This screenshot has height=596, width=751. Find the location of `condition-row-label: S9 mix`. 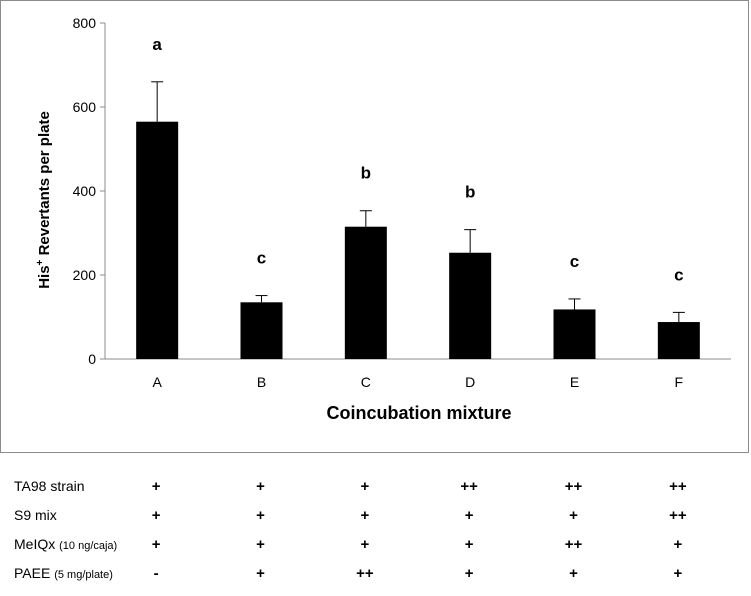

condition-row-label: S9 mix is located at coordinates (35, 515).